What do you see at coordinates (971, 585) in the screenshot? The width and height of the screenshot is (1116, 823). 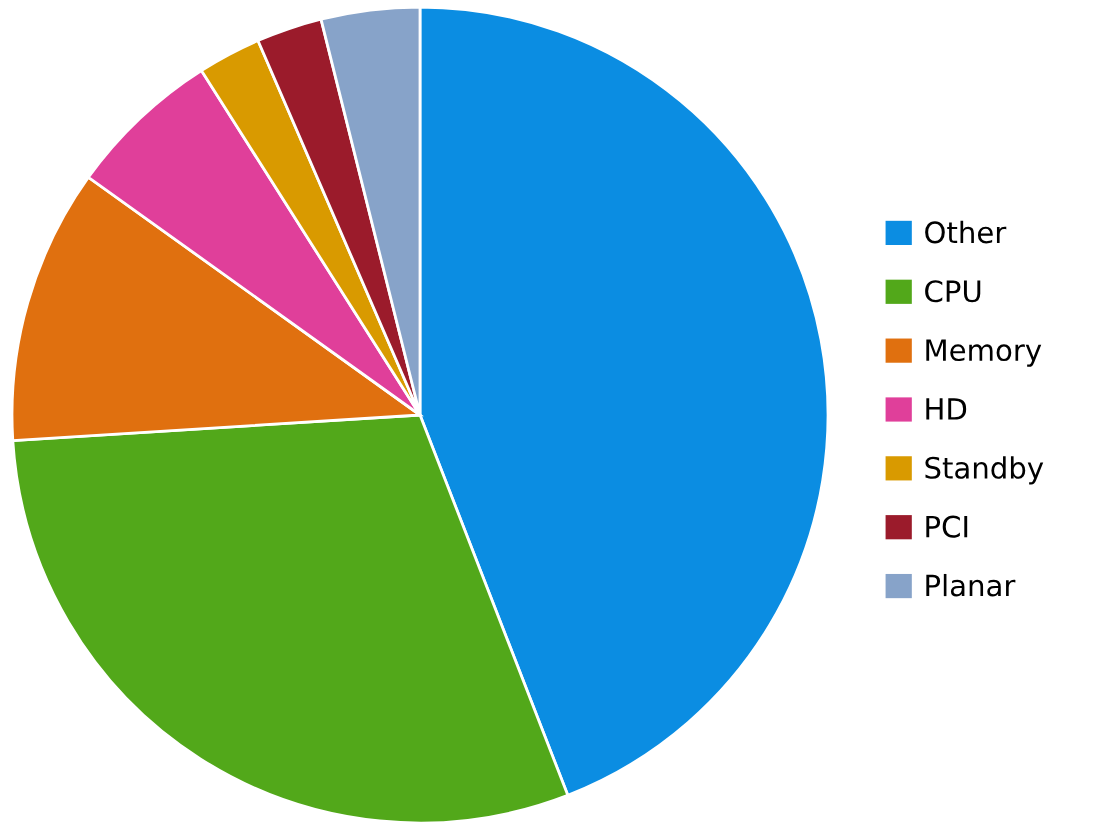 I see `legend-label: Planar` at bounding box center [971, 585].